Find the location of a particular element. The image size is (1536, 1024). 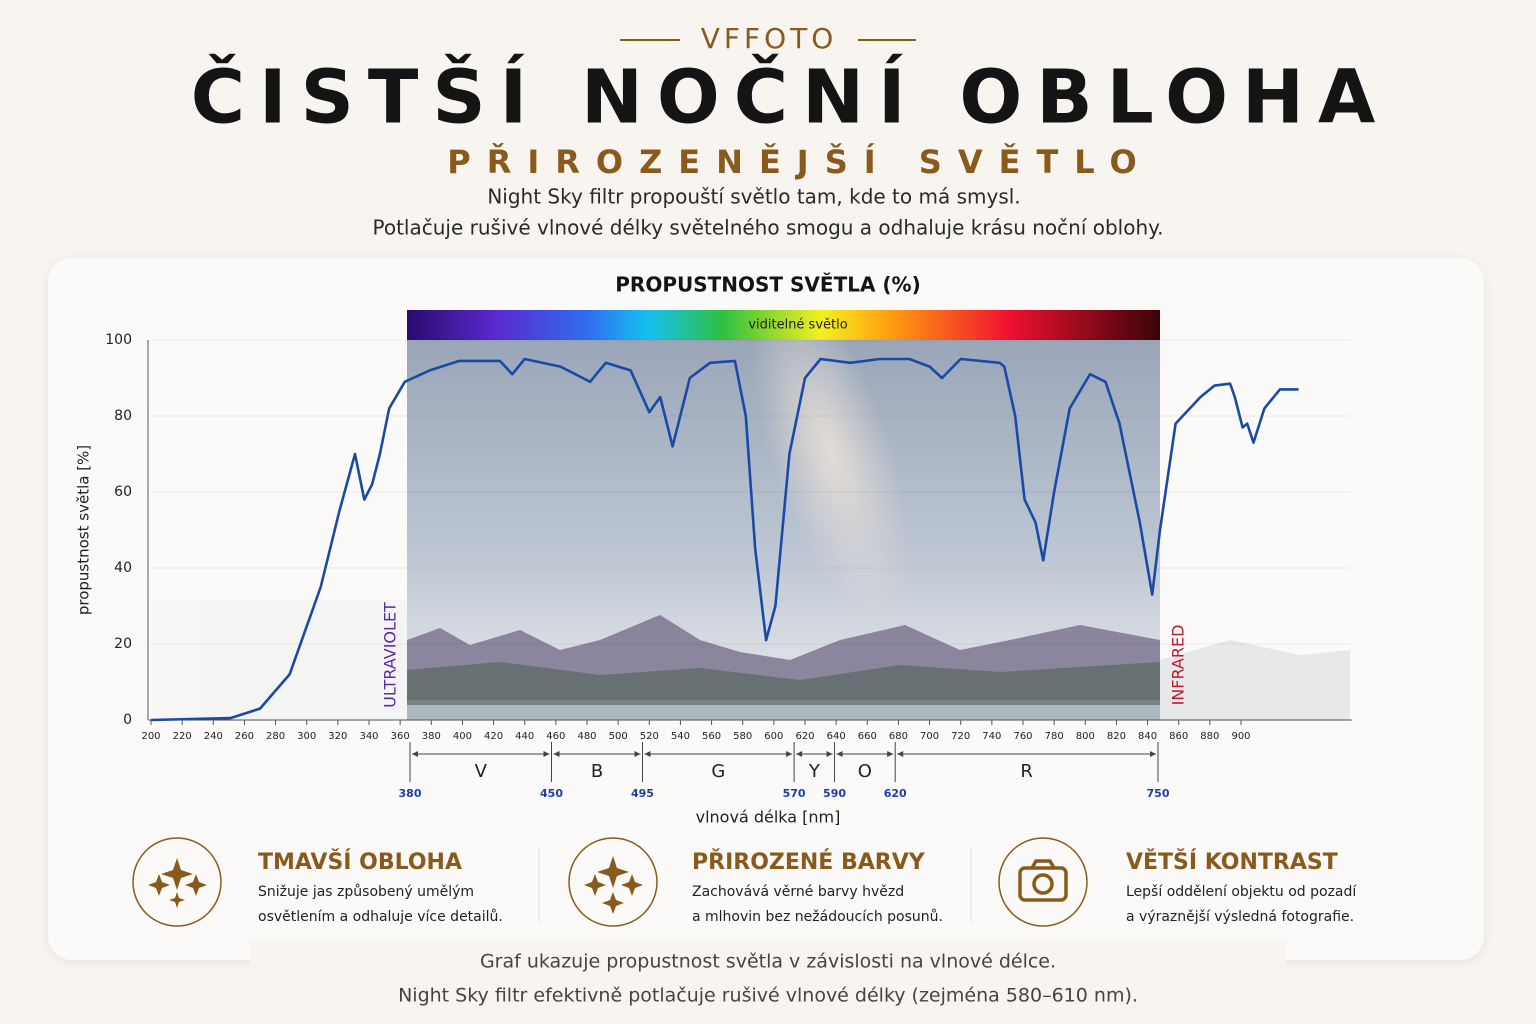

x-tick-label: 460 is located at coordinates (555, 736).